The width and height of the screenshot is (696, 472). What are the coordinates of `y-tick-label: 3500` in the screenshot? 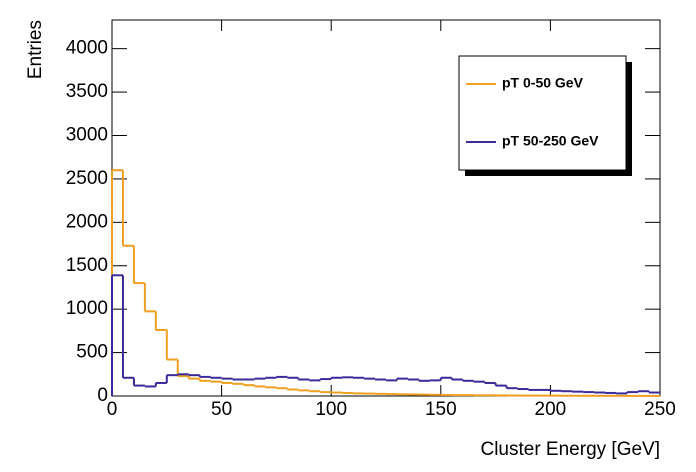 It's located at (87, 91).